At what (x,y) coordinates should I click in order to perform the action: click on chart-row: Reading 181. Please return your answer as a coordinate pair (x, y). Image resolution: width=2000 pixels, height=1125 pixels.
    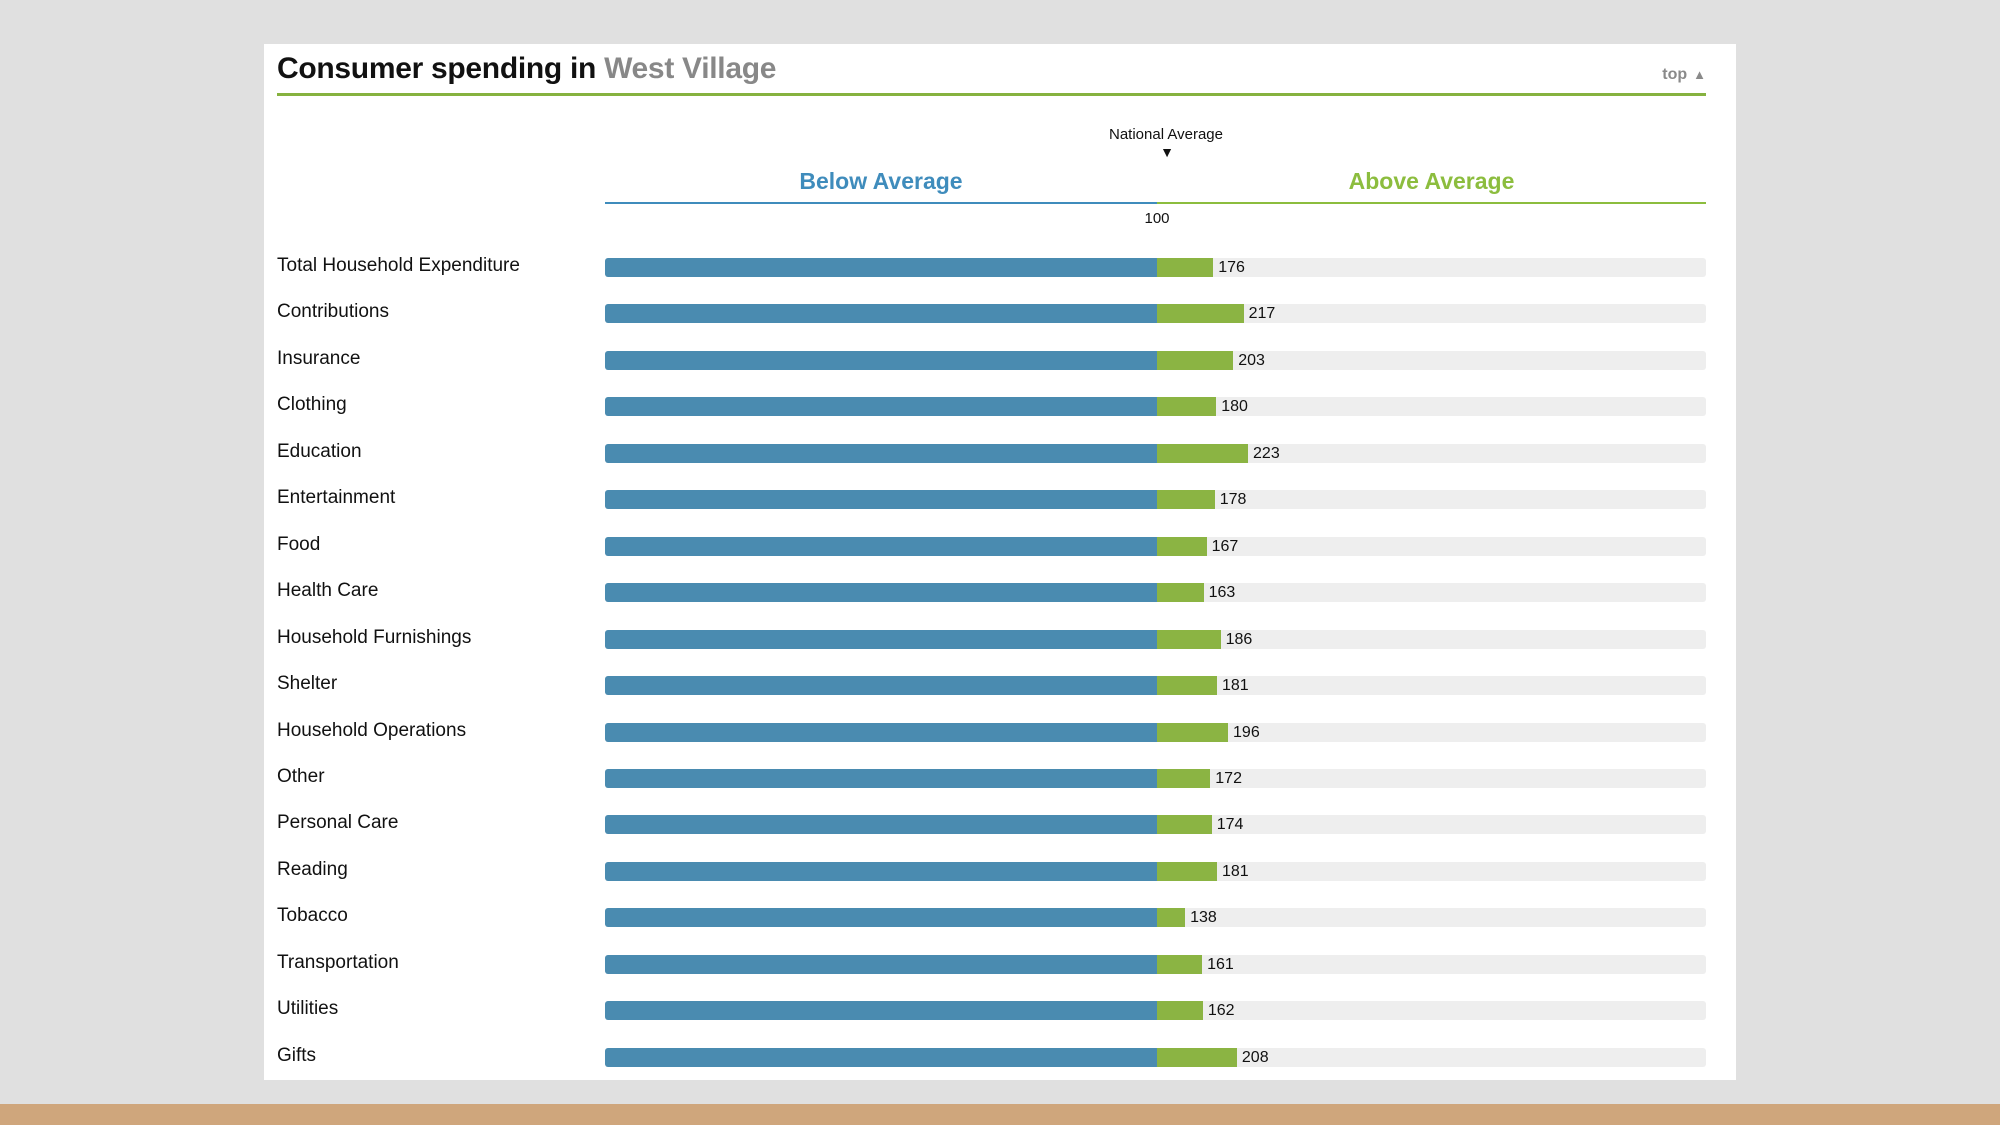
    Looking at the image, I should click on (1000, 870).